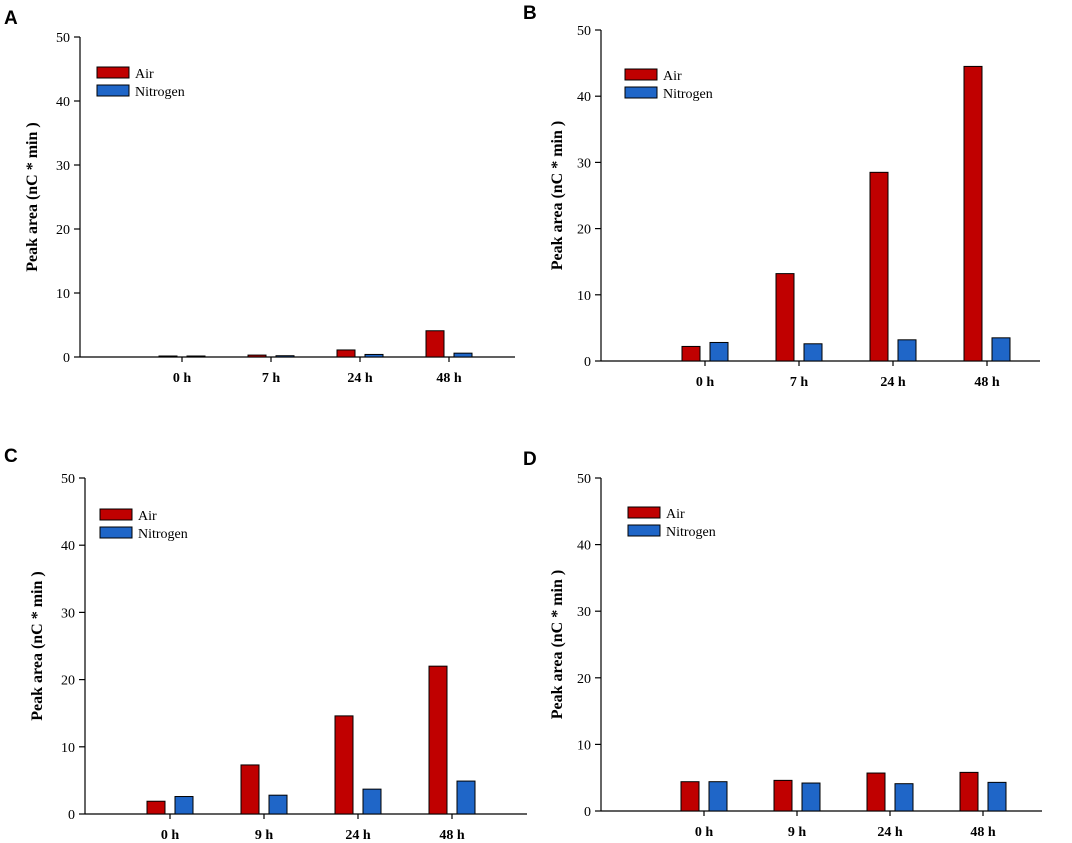  What do you see at coordinates (530, 13) in the screenshot?
I see `panel-letter: B` at bounding box center [530, 13].